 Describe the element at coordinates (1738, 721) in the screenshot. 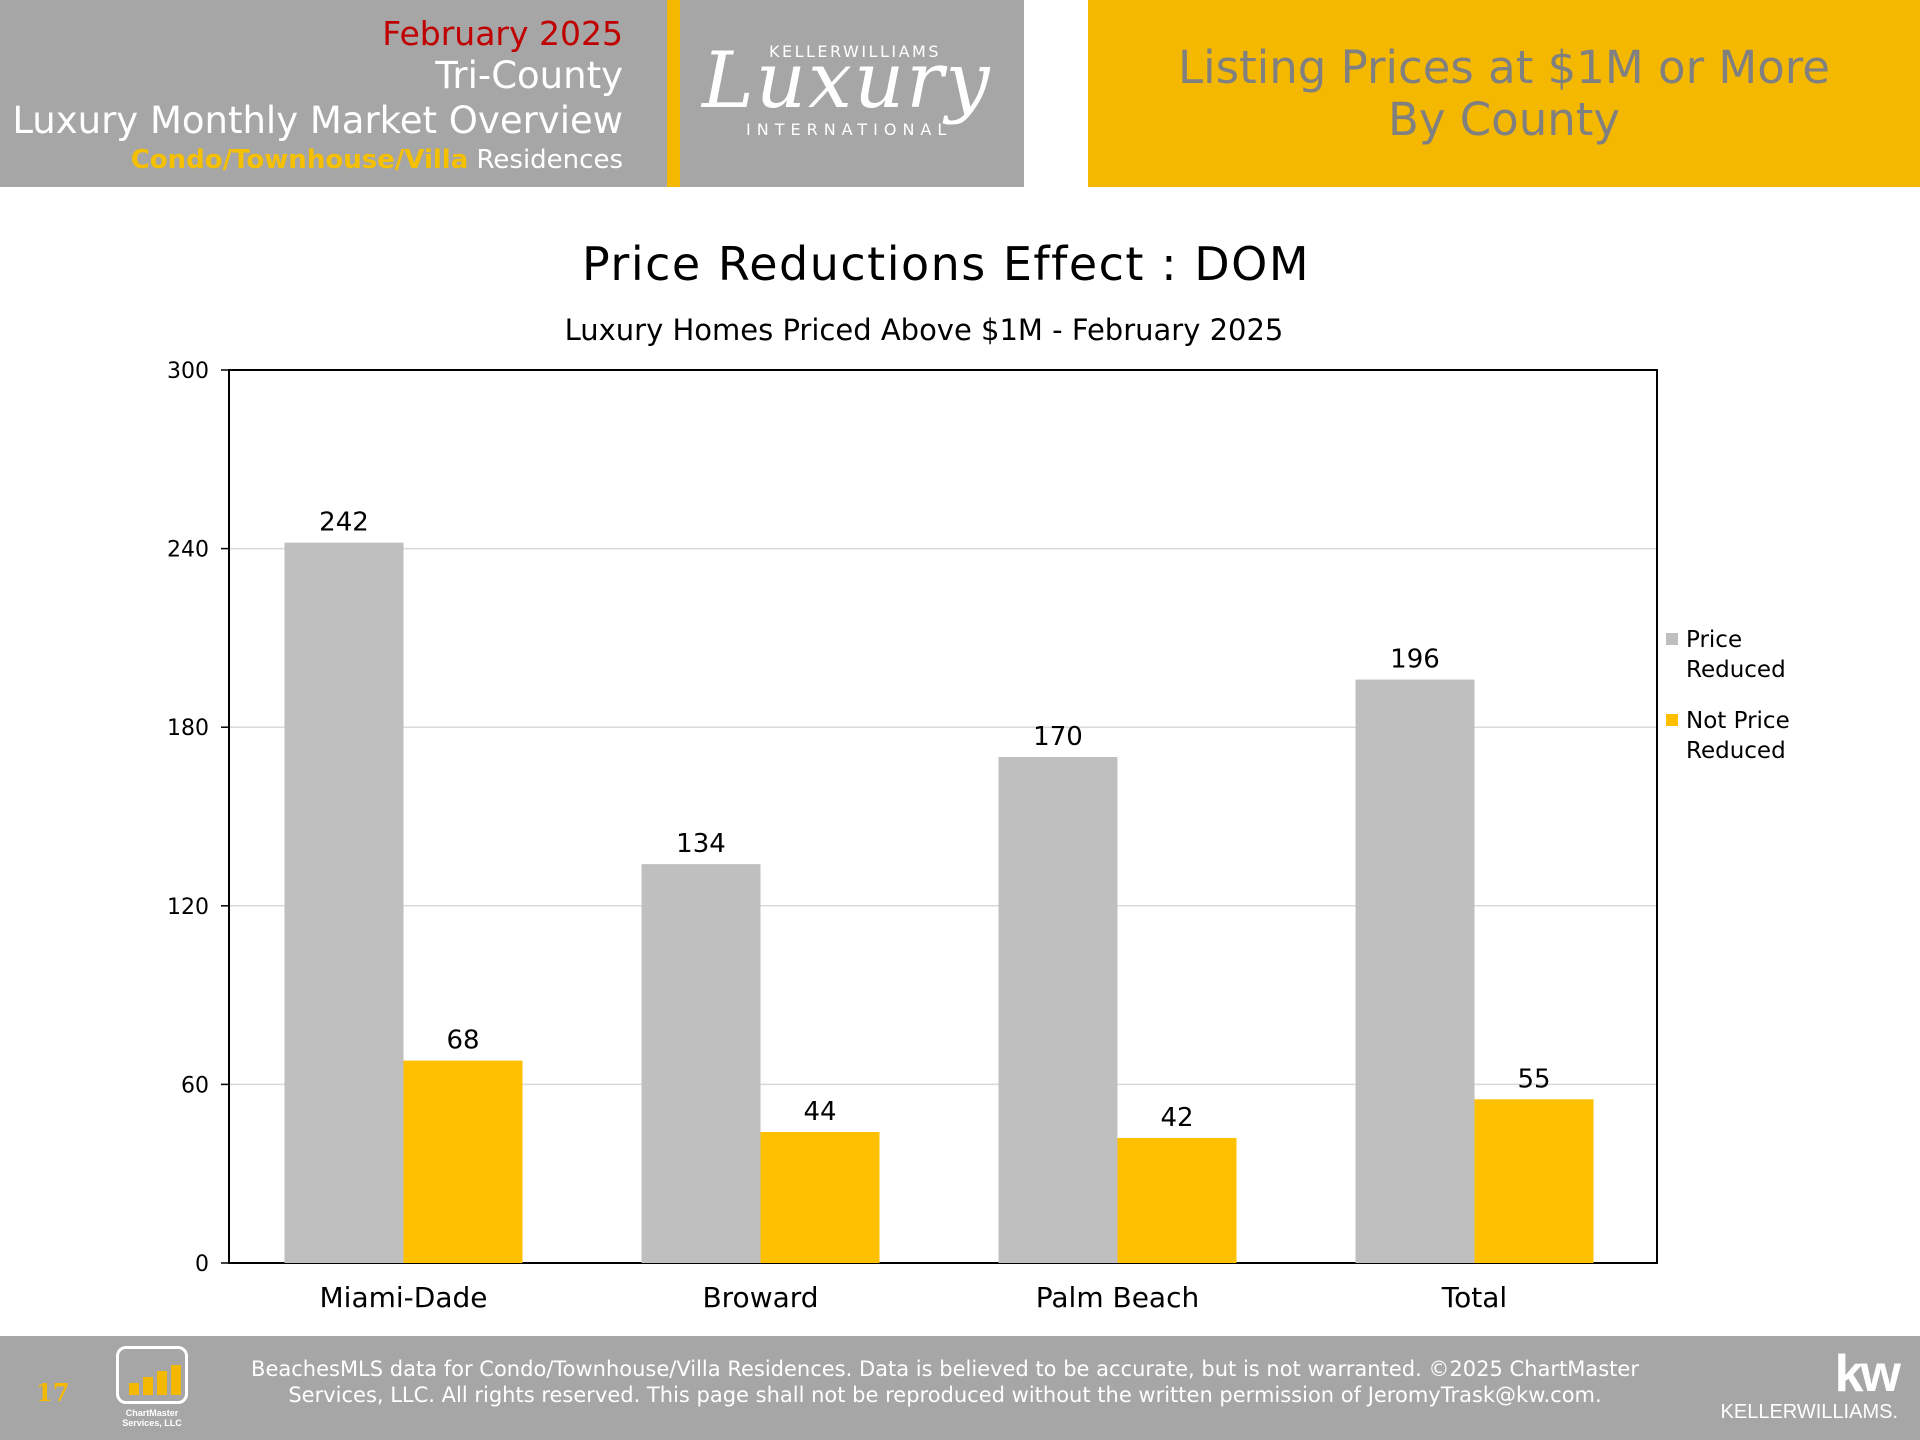

I see `legend-label: Not Price` at that location.